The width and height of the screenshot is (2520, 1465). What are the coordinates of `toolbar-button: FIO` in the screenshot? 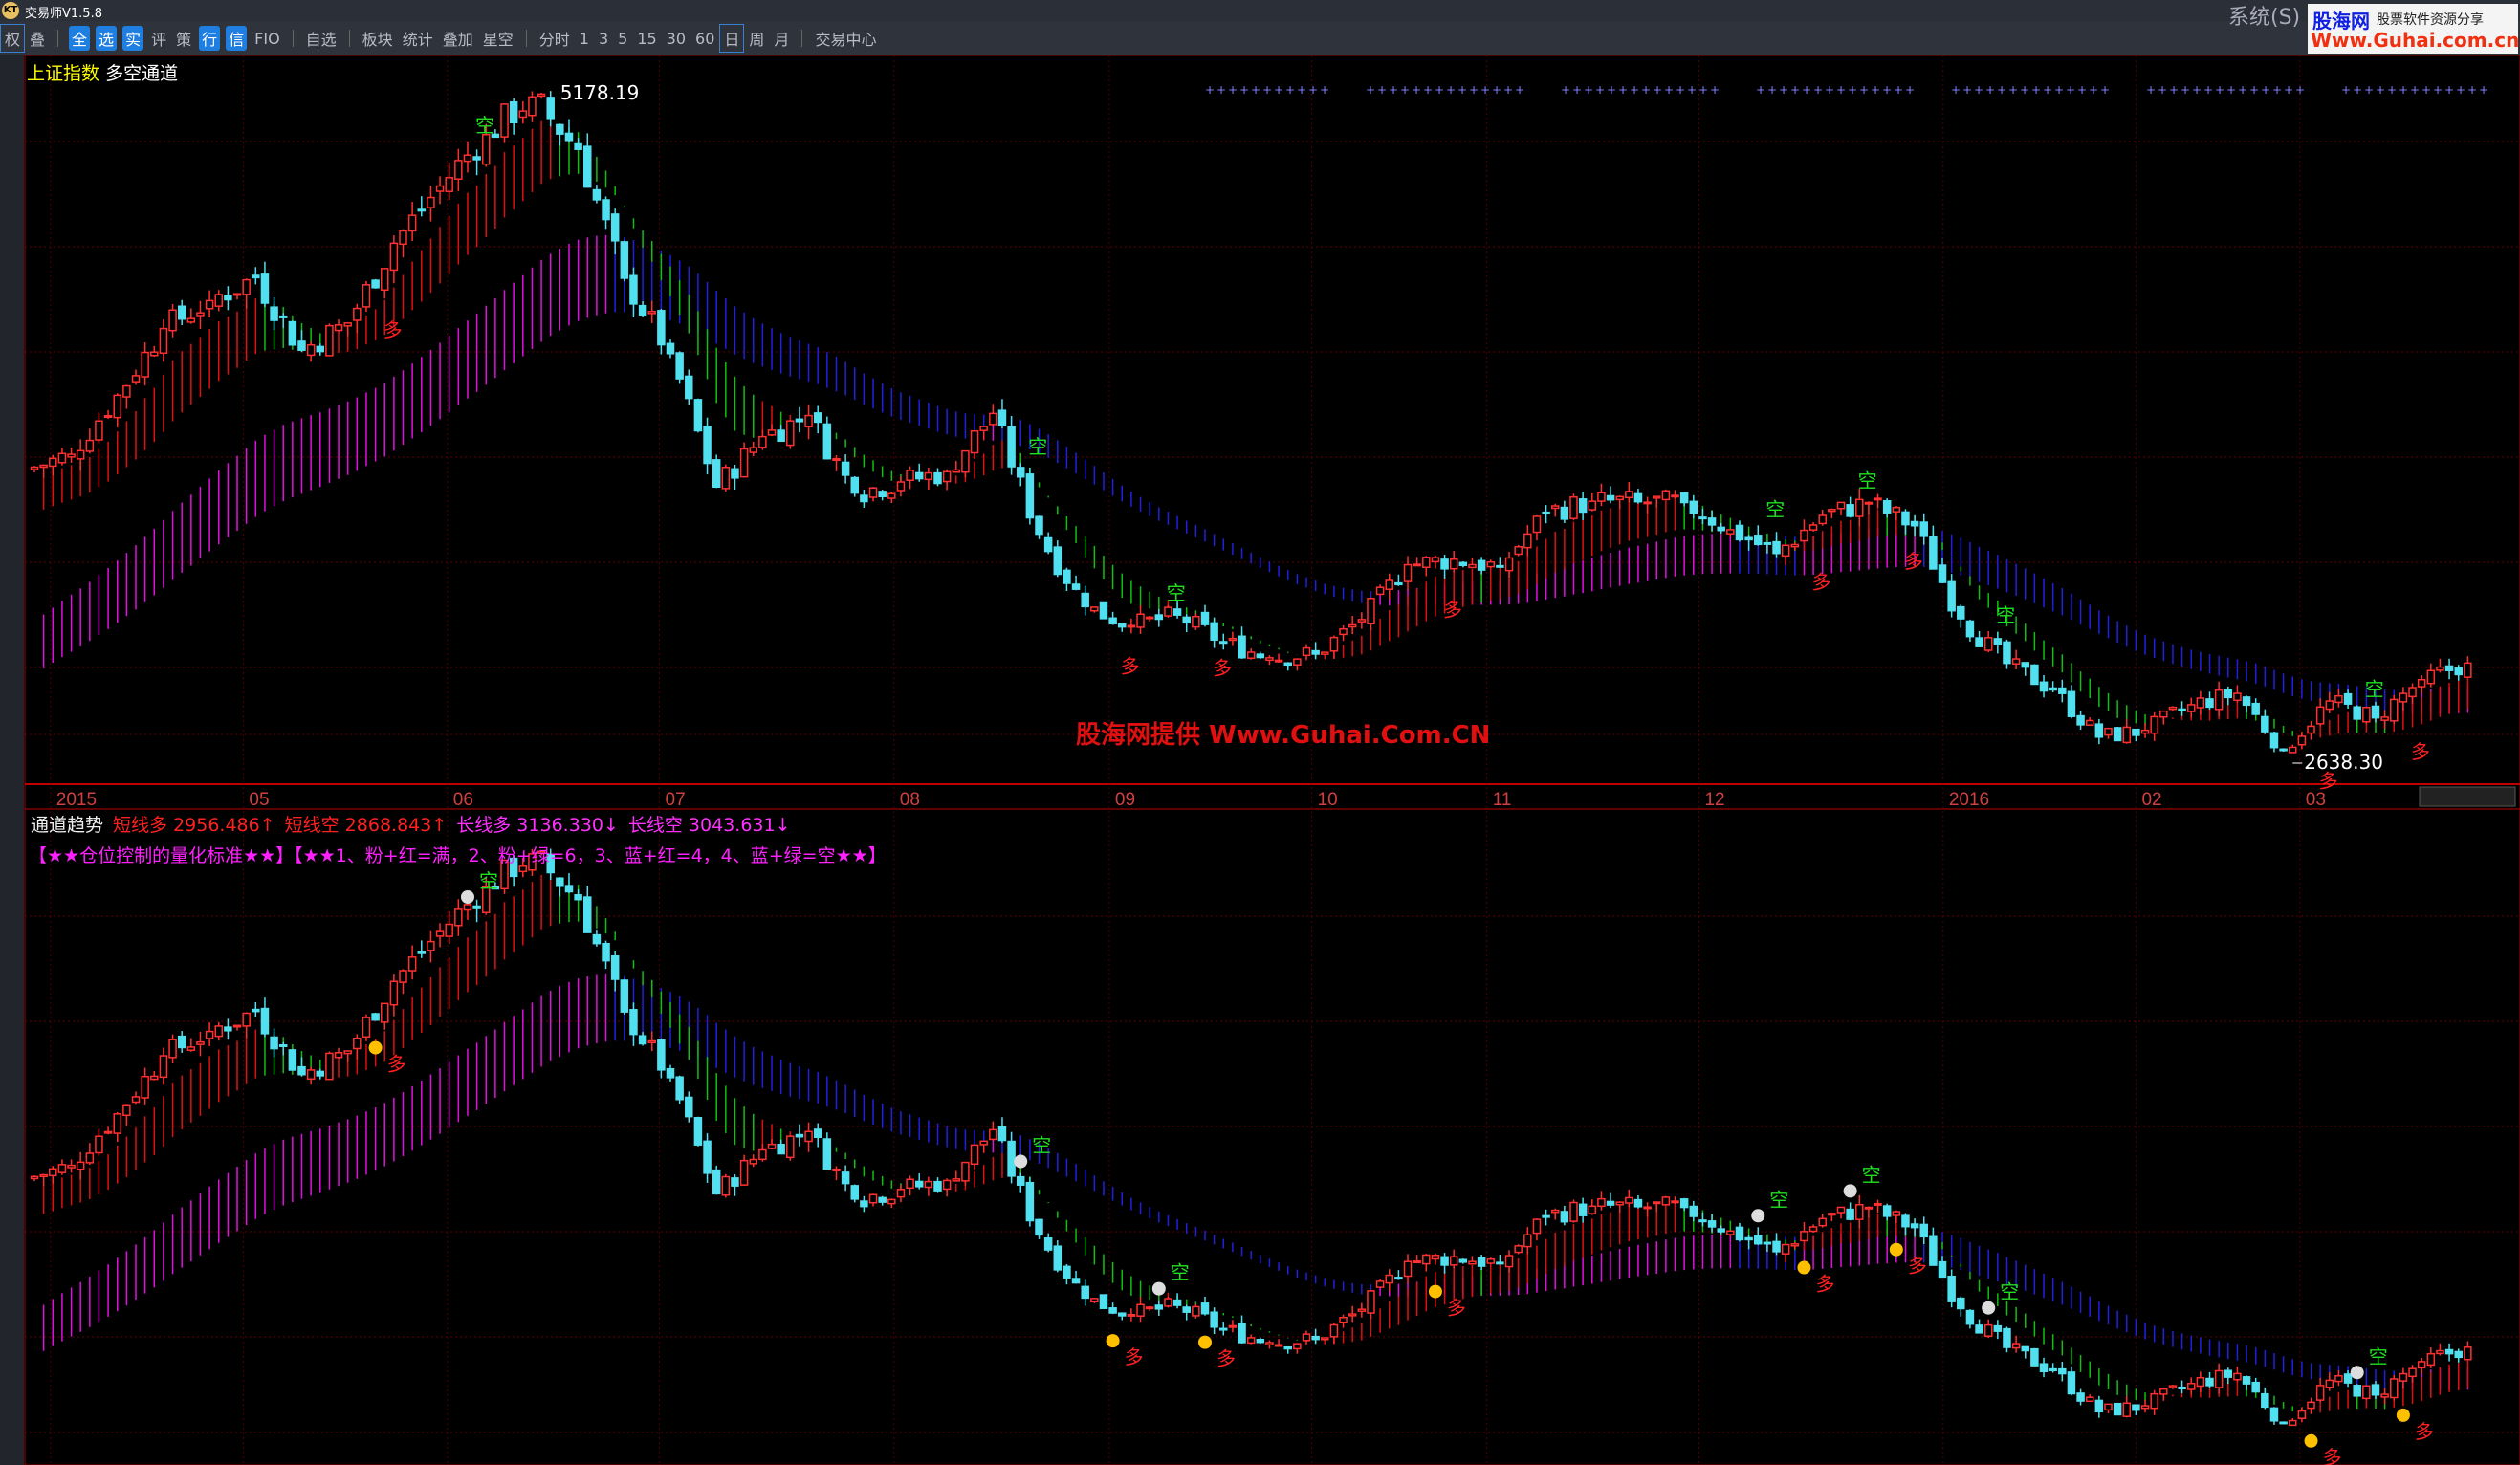 It's located at (267, 38).